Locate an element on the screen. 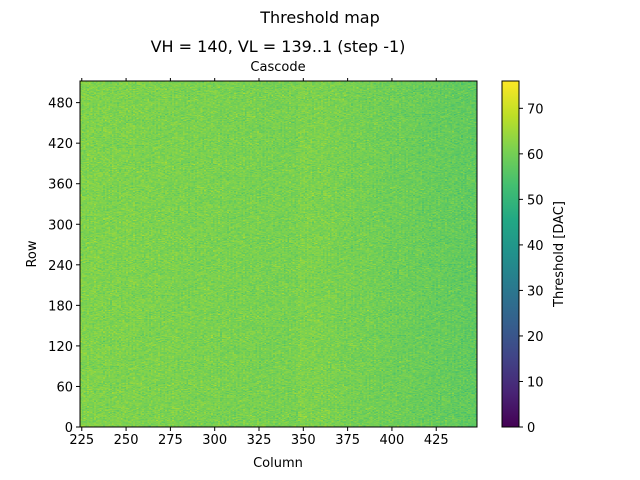 This screenshot has width=640, height=480. x-tick-label: 250 is located at coordinates (126, 440).